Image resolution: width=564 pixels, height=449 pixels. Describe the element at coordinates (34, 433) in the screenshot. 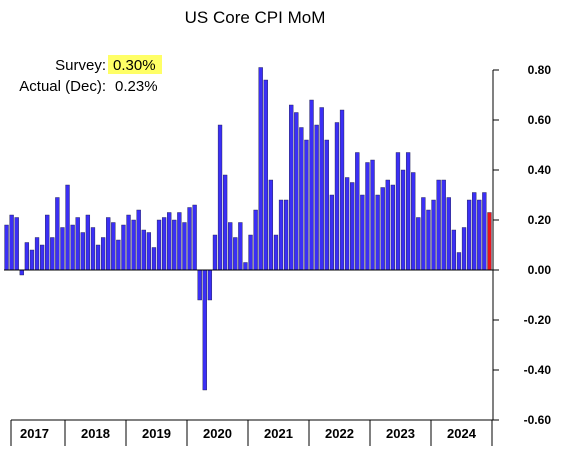

I see `year-label: 2017` at that location.